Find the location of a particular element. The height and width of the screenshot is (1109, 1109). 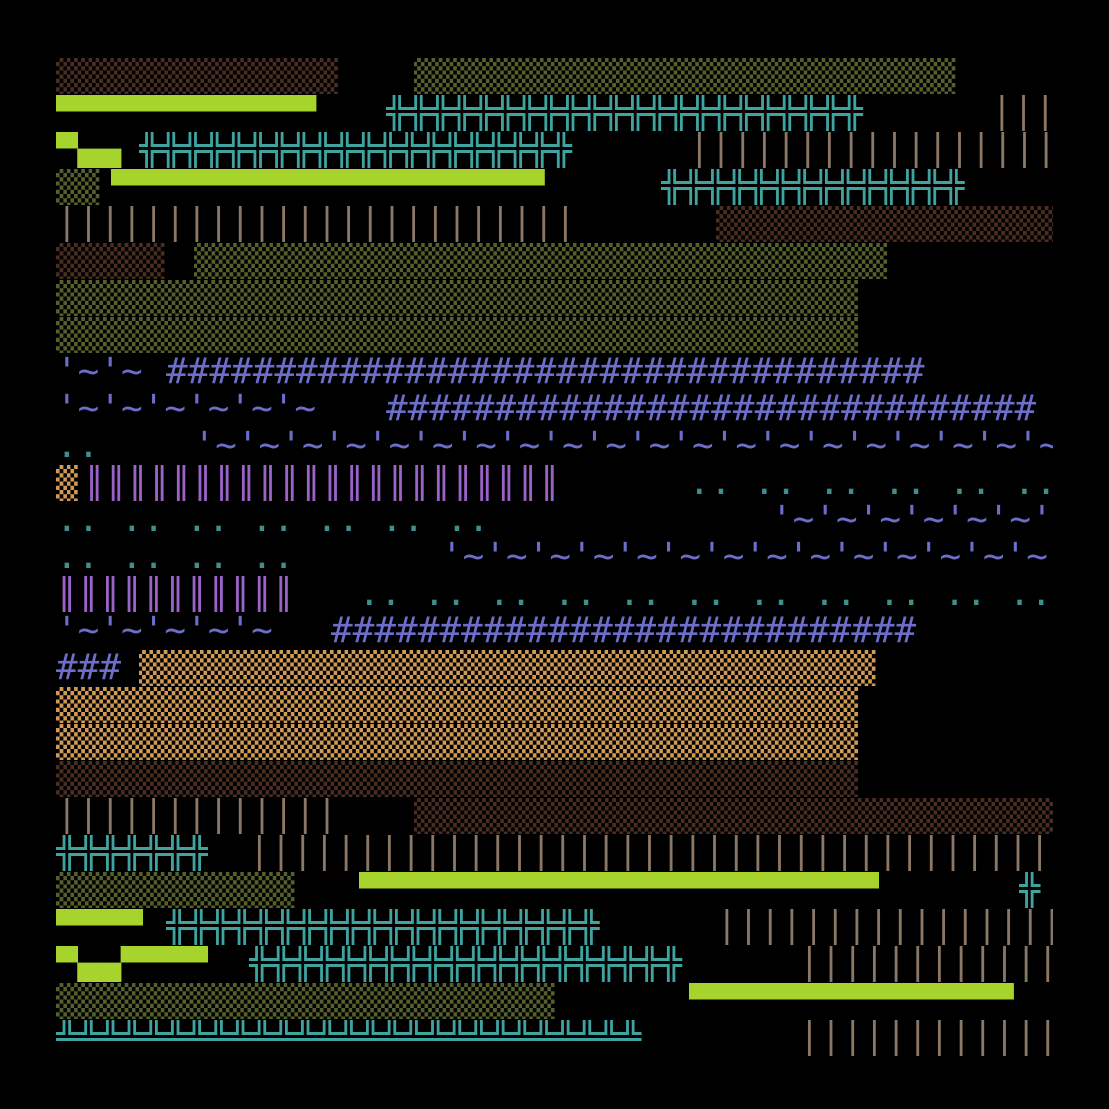

ascii-segment: ││││││││││││││ is located at coordinates (926, 1038).